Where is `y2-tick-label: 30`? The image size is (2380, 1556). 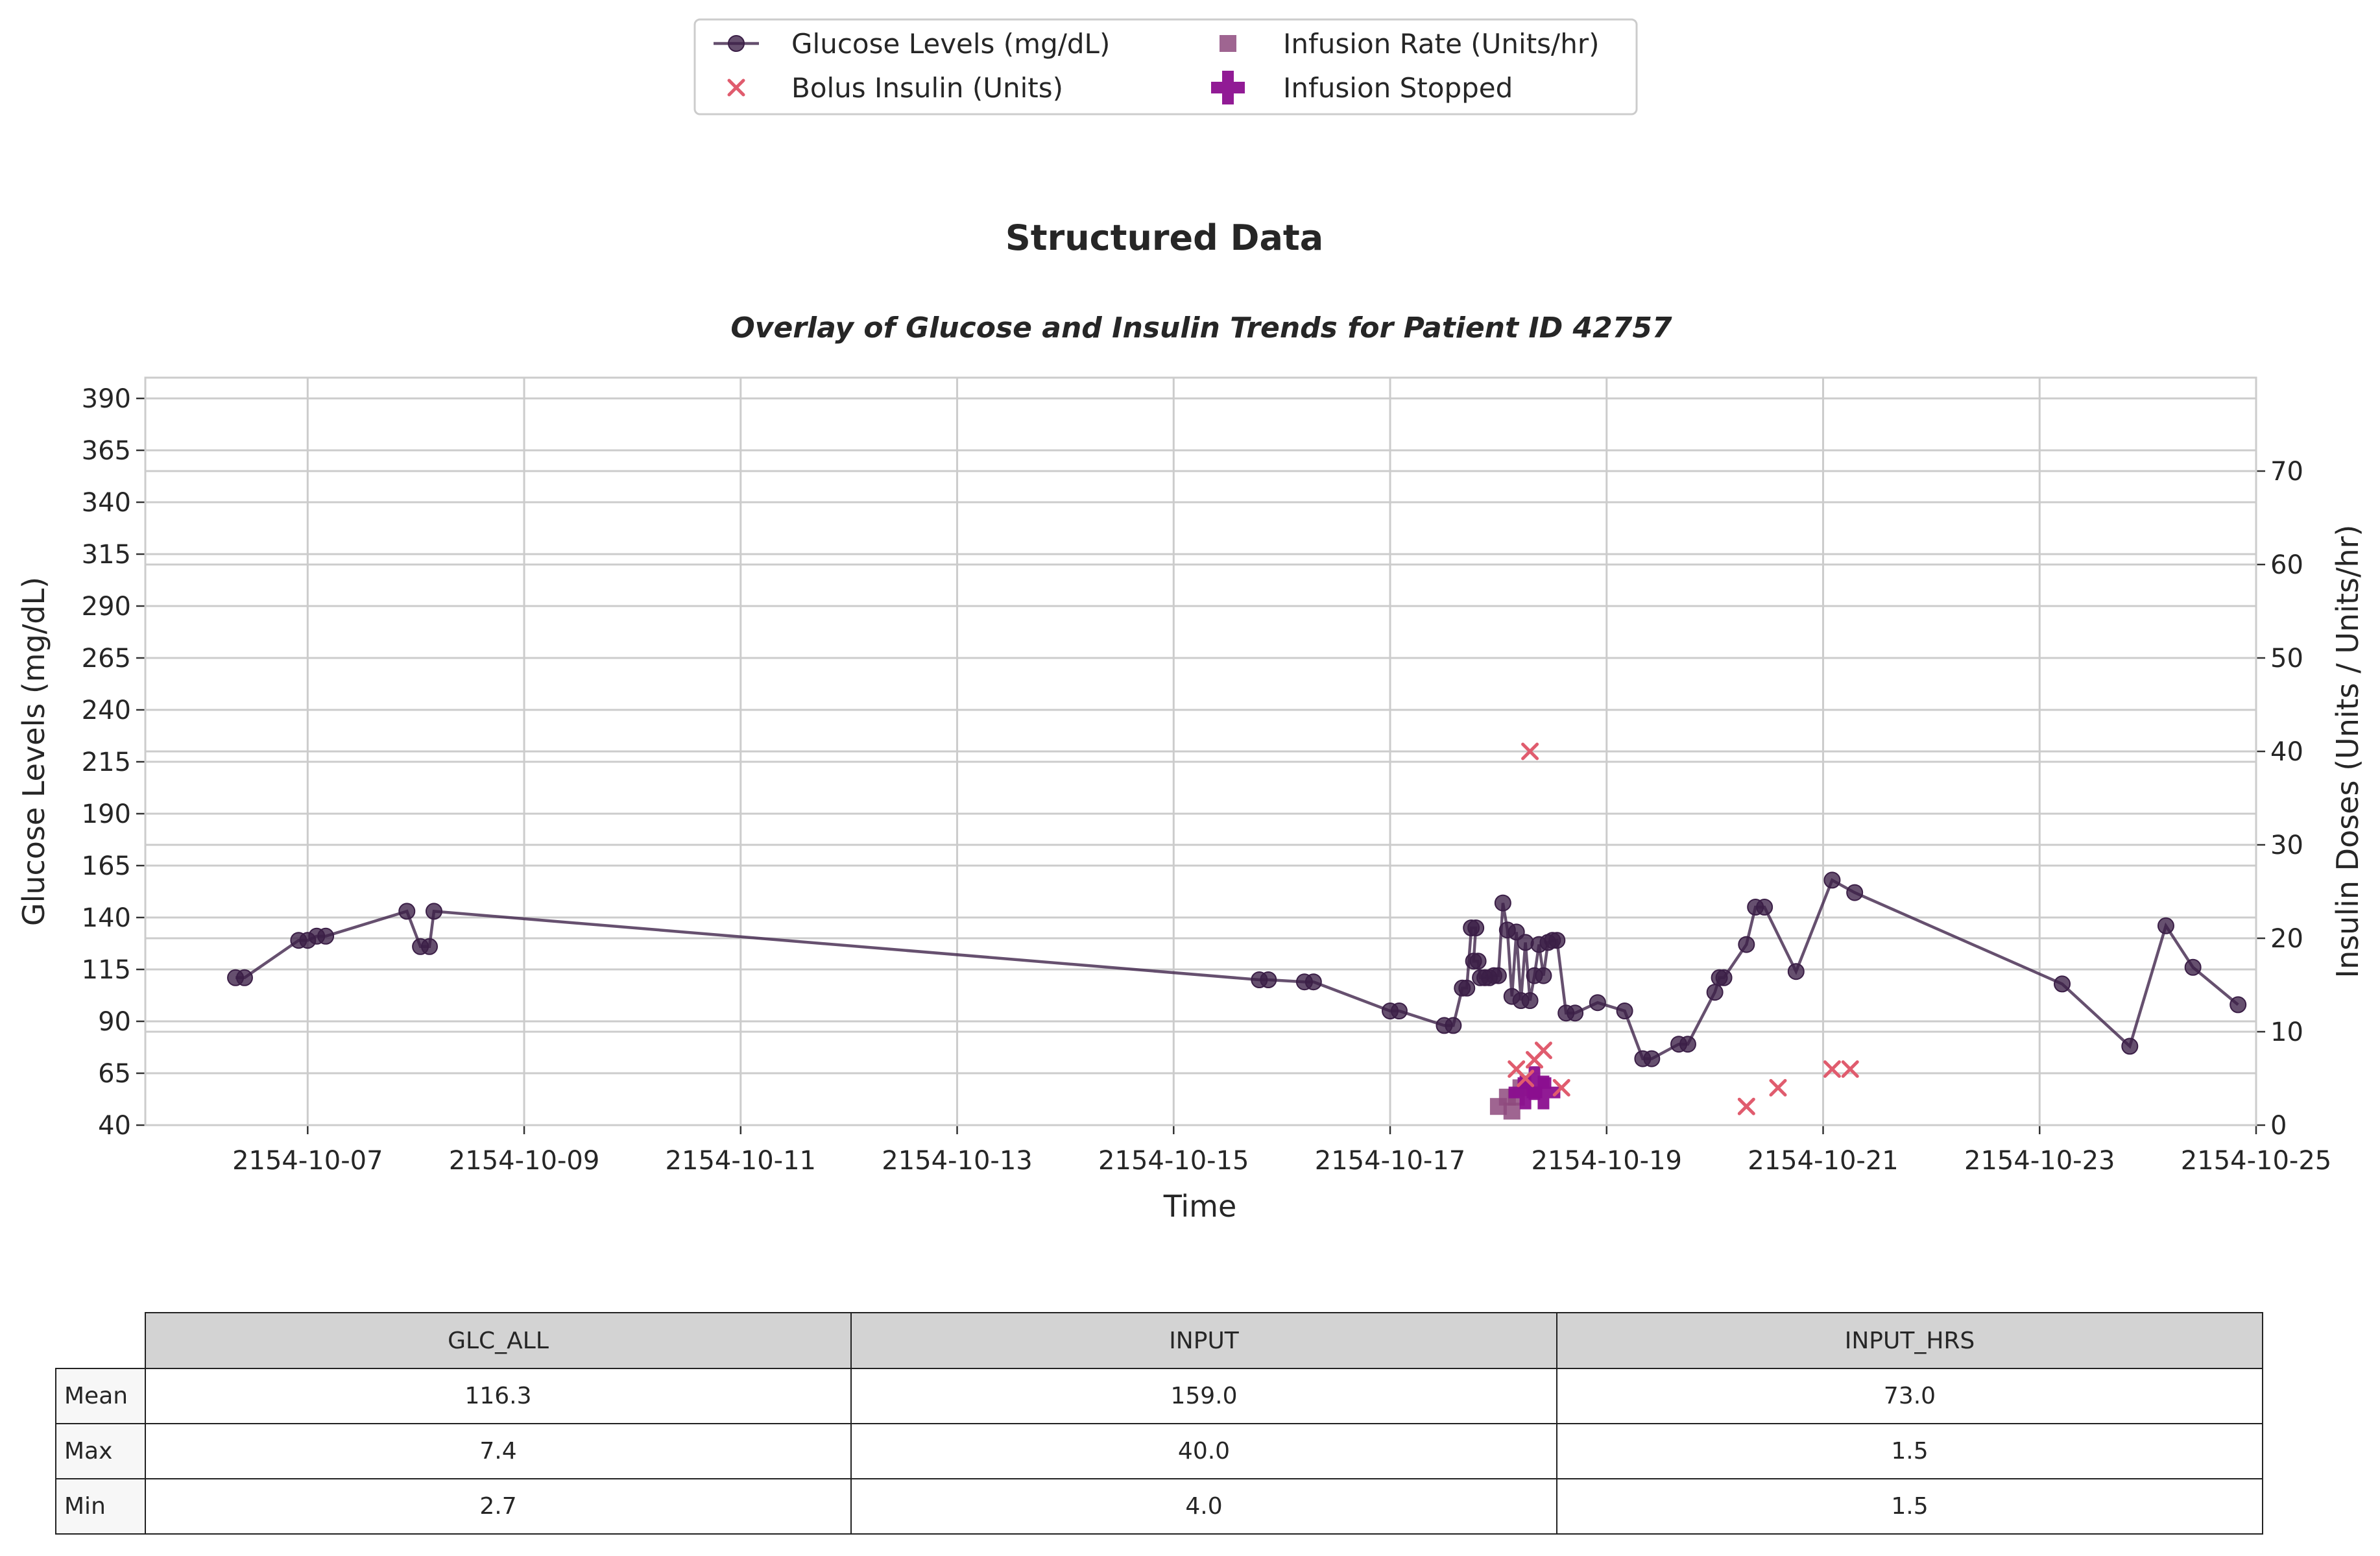 y2-tick-label: 30 is located at coordinates (2286, 845).